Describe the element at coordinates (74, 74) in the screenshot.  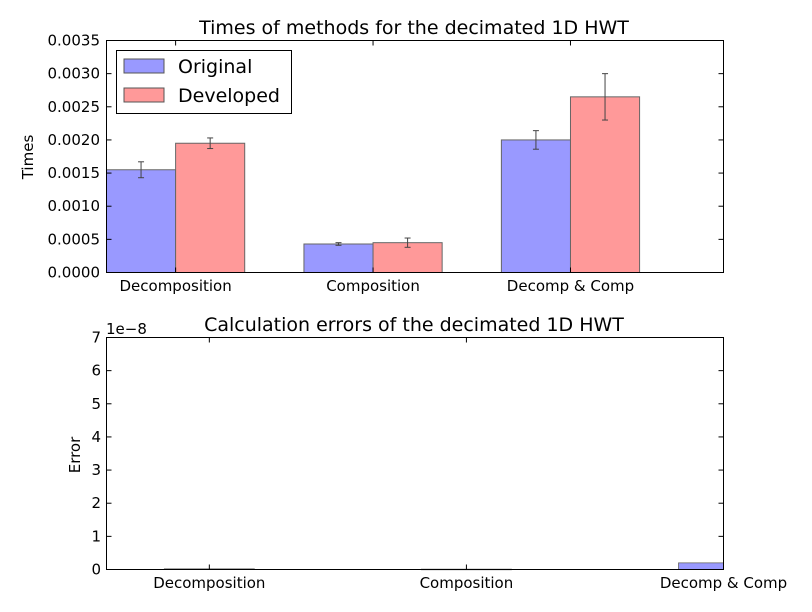
I see `y-tick-label: 0.0030` at that location.